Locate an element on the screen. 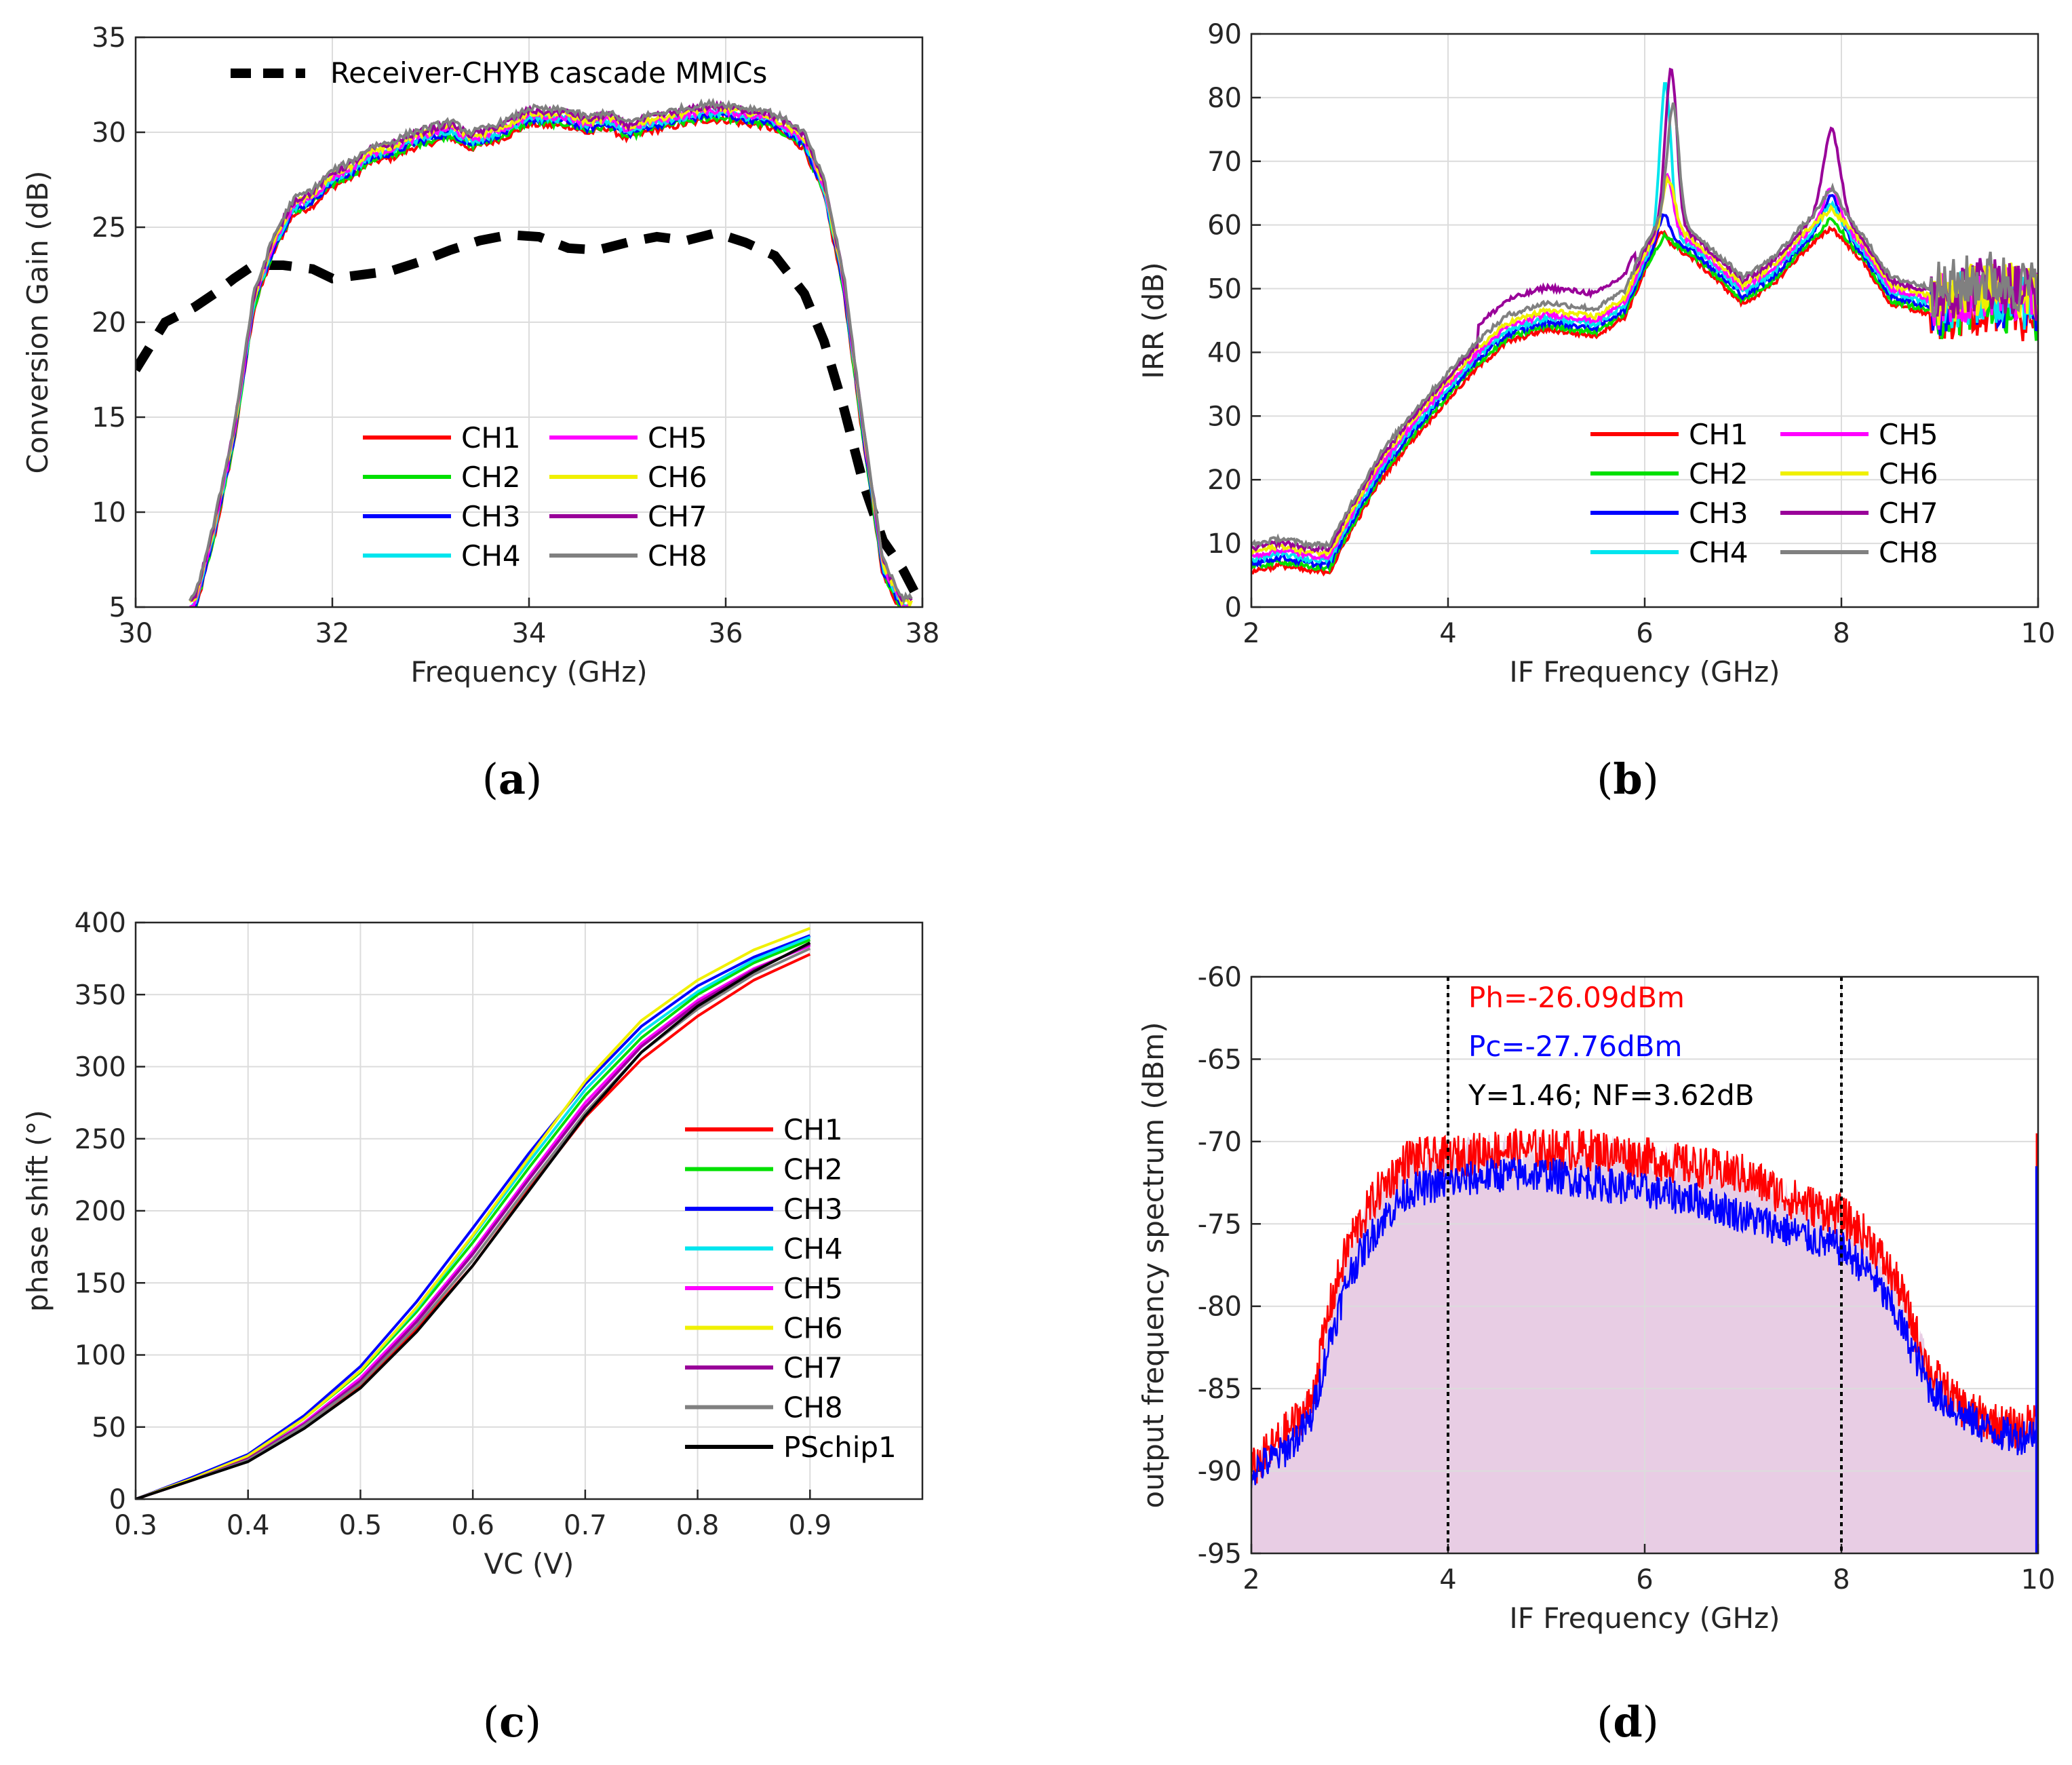  series-ch2-line is located at coordinates (551, 360).